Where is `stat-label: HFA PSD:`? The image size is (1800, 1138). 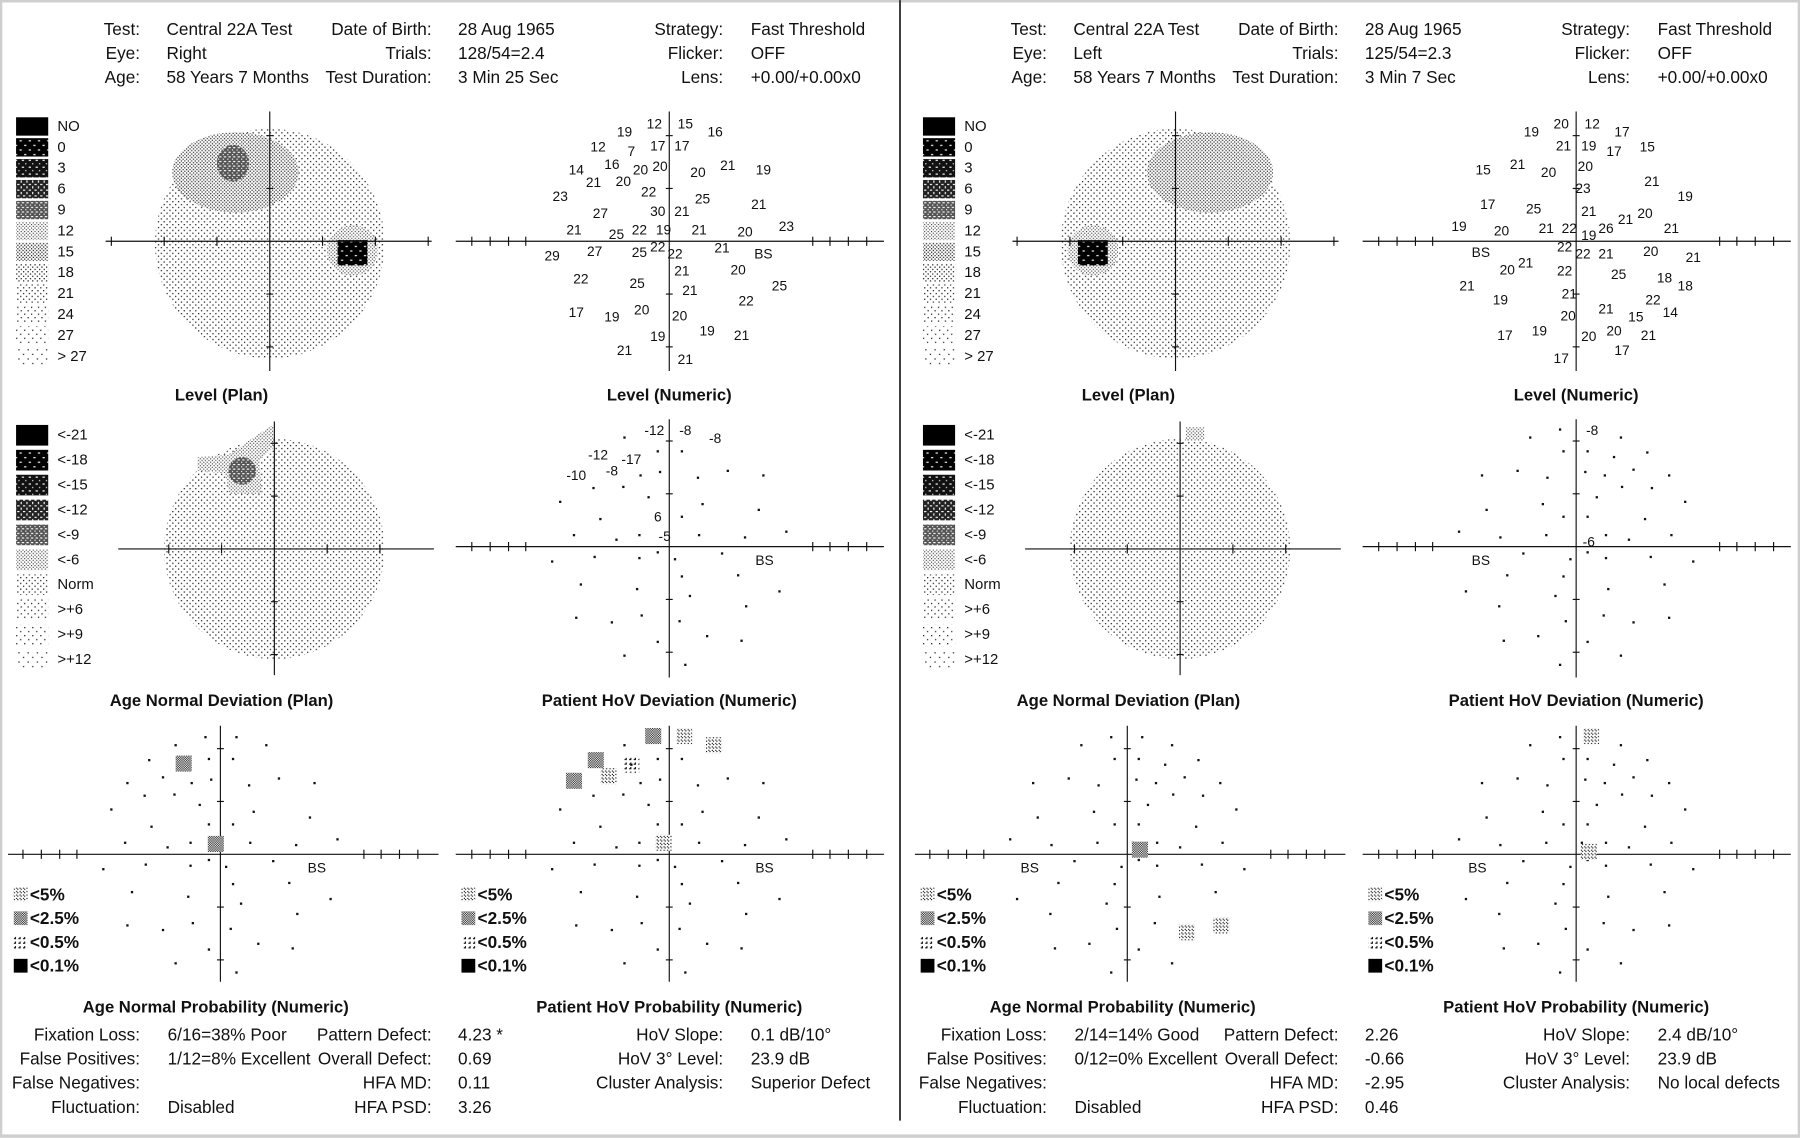 stat-label: HFA PSD: is located at coordinates (1299, 1107).